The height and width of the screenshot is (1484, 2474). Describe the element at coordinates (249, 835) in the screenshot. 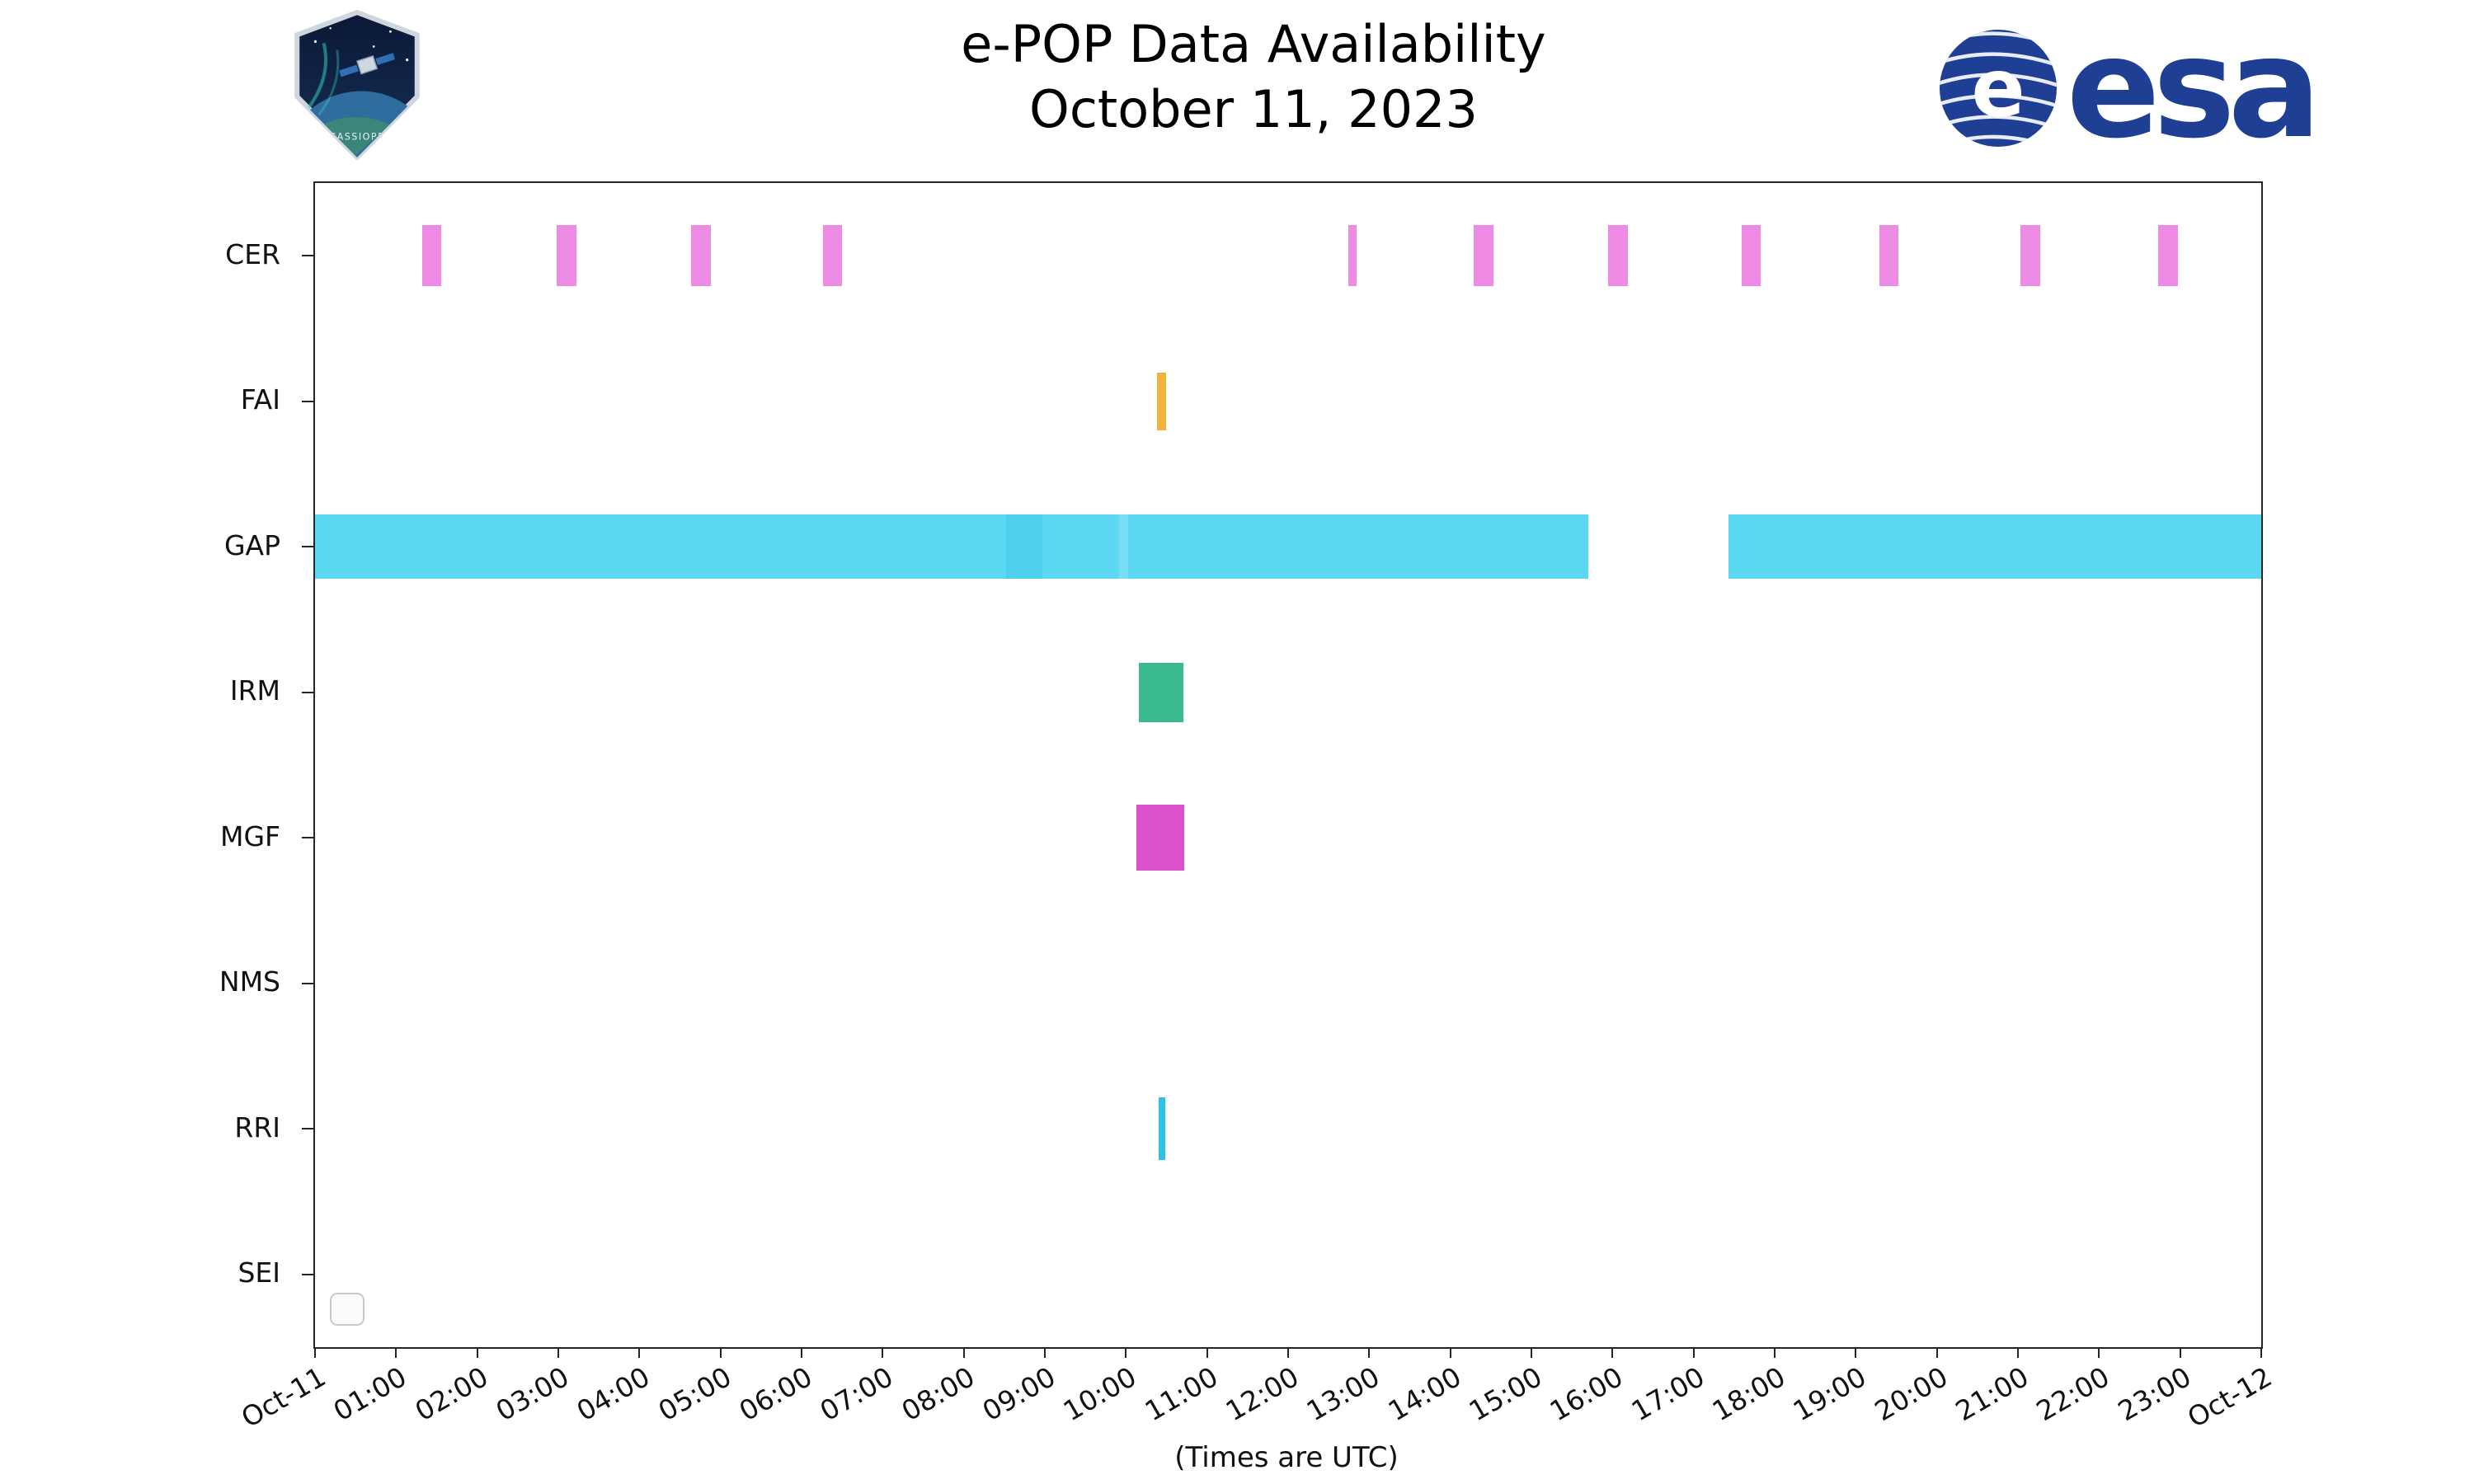

I see `row-label-MGF: MGF` at that location.